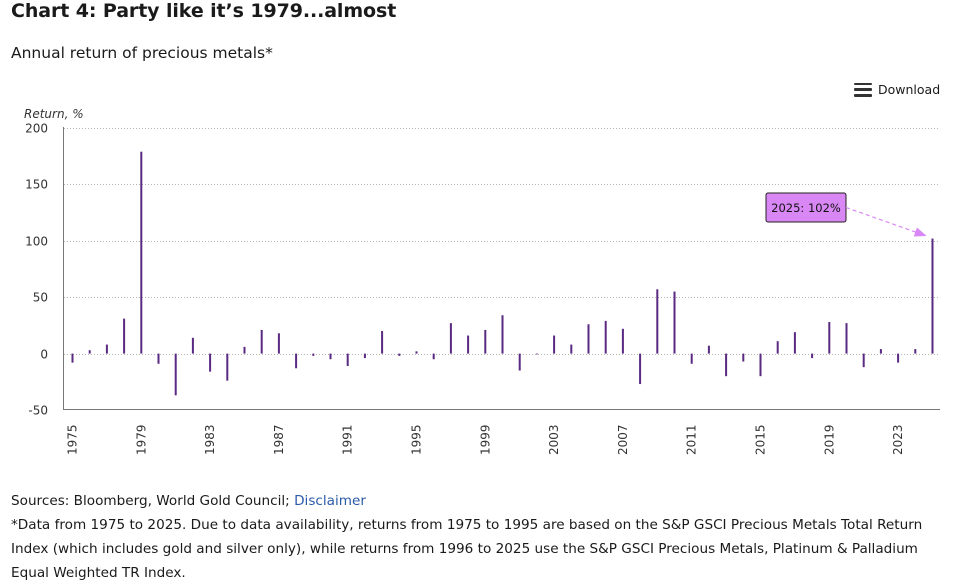 The height and width of the screenshot is (587, 960). I want to click on x-tick-label: 1995, so click(417, 439).